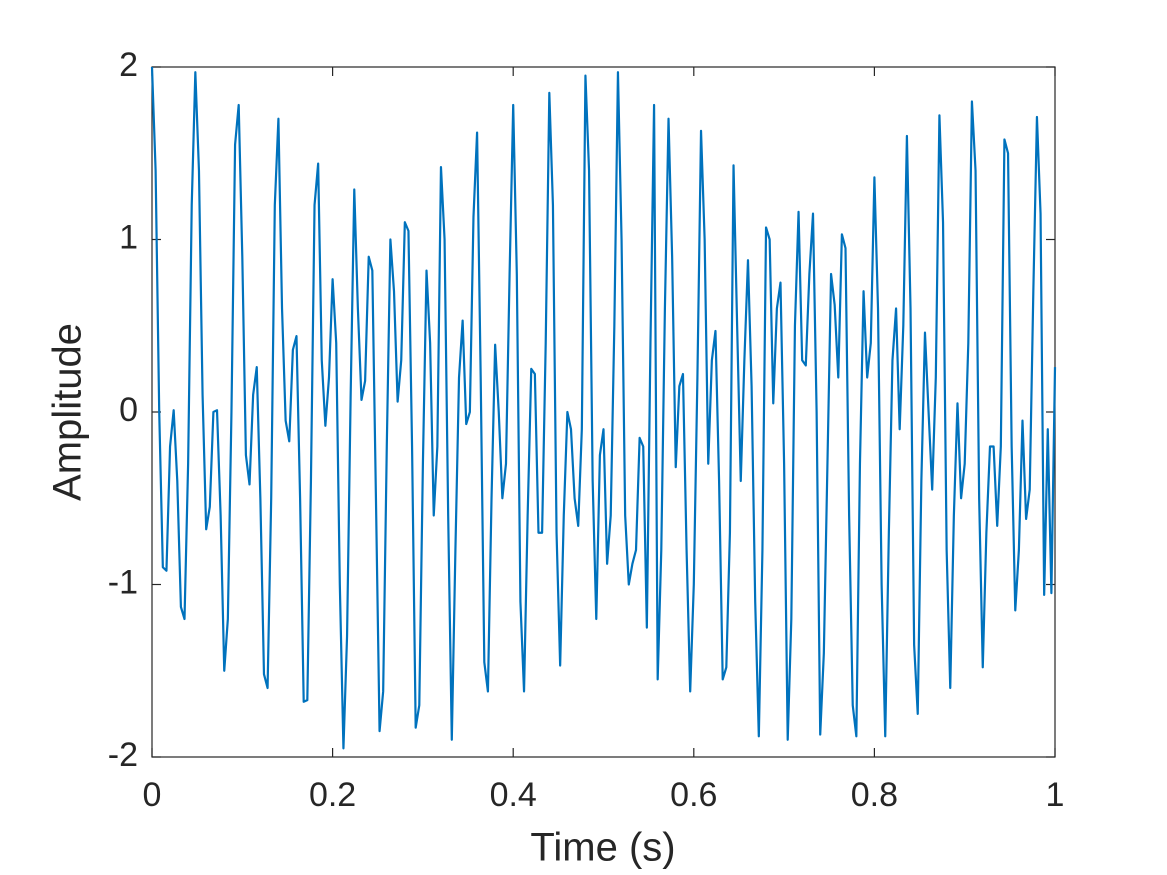 This screenshot has width=1167, height=875. I want to click on x-axis-label: Time (s), so click(602, 848).